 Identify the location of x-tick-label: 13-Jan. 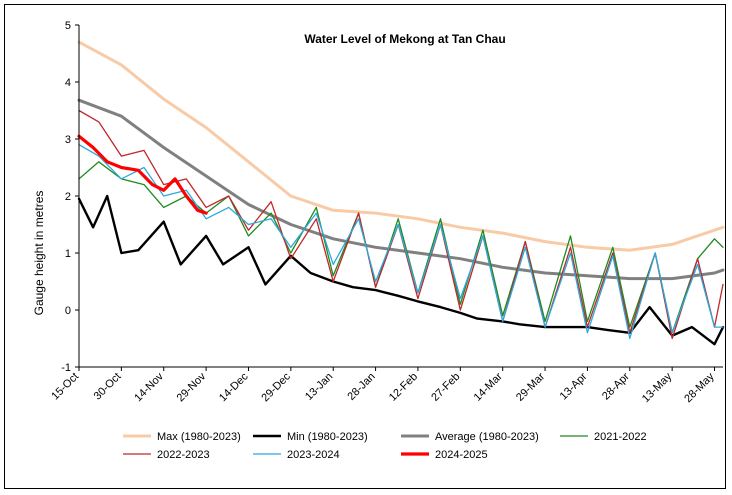
(319, 387).